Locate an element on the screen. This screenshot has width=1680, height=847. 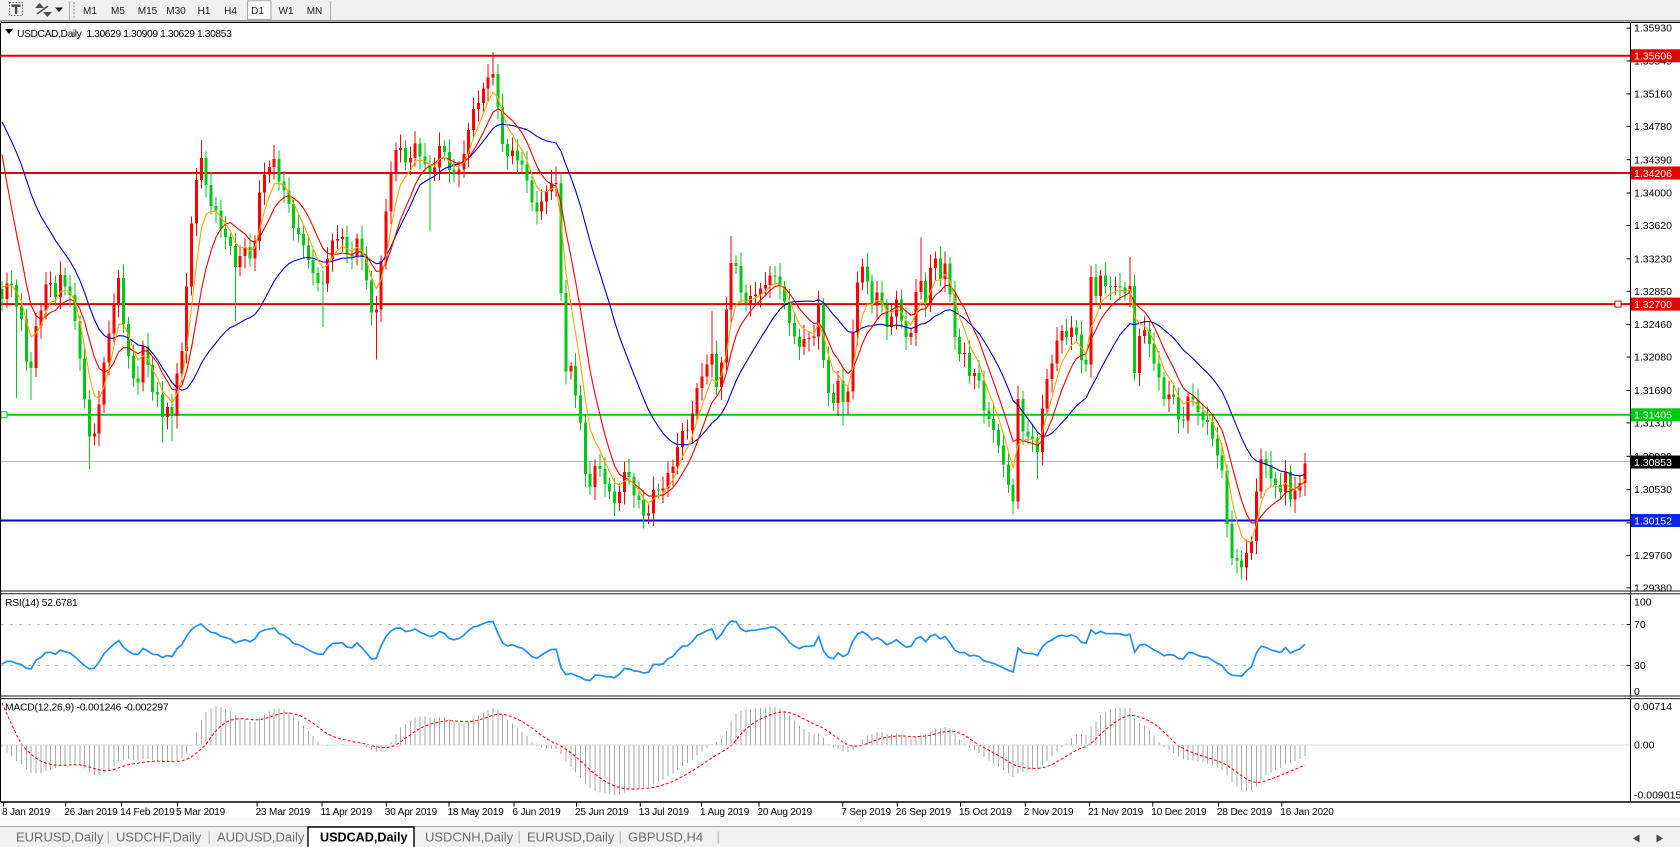
svg-text: 1.32460 is located at coordinates (1653, 325).